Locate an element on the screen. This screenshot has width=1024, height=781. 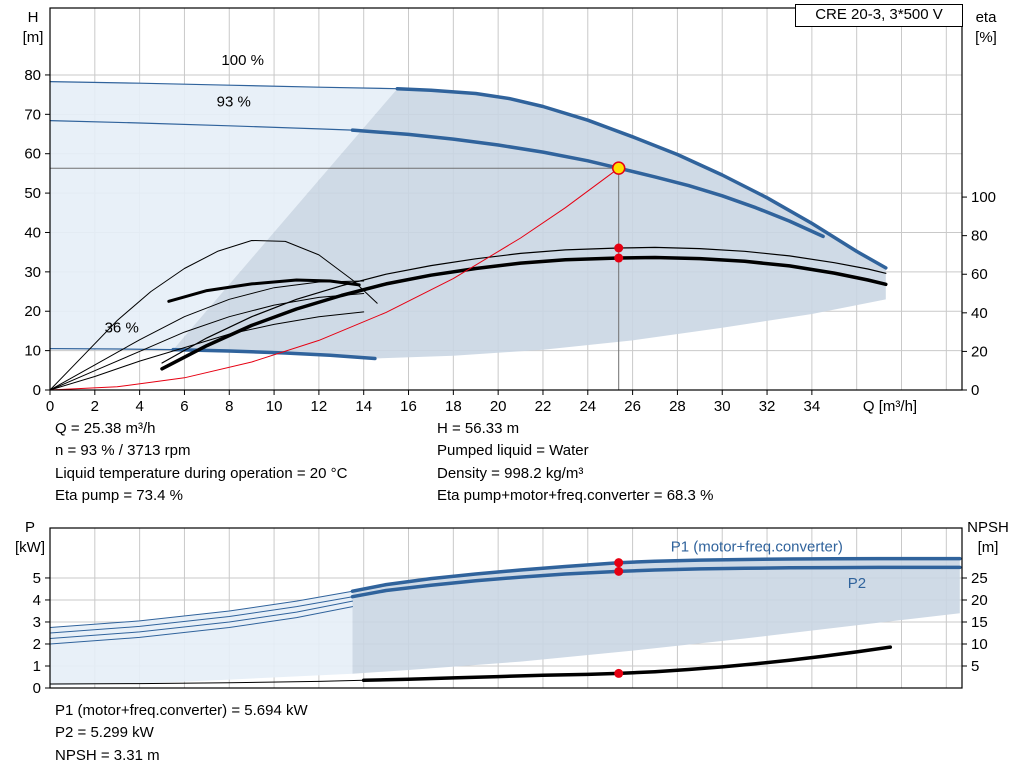
y2-tick-label: 80 is located at coordinates (979, 236).